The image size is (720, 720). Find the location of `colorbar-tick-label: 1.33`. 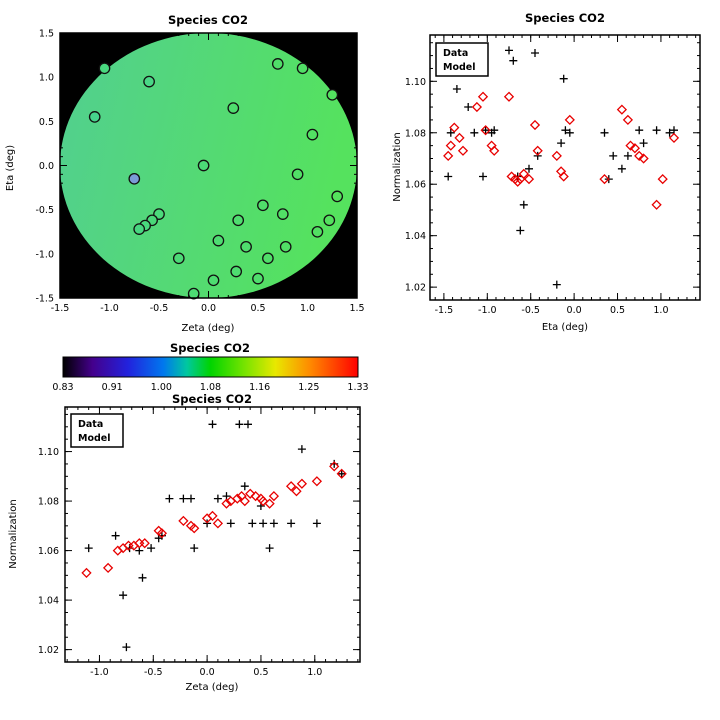

colorbar-tick-label: 1.33 is located at coordinates (357, 387).